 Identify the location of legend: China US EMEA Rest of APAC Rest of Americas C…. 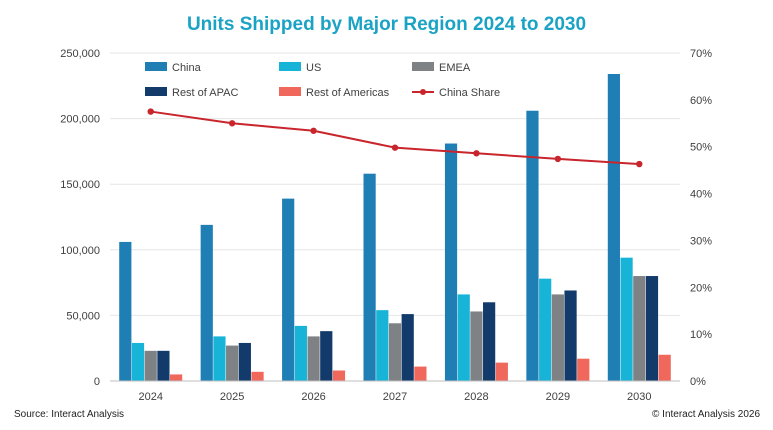
(322, 80).